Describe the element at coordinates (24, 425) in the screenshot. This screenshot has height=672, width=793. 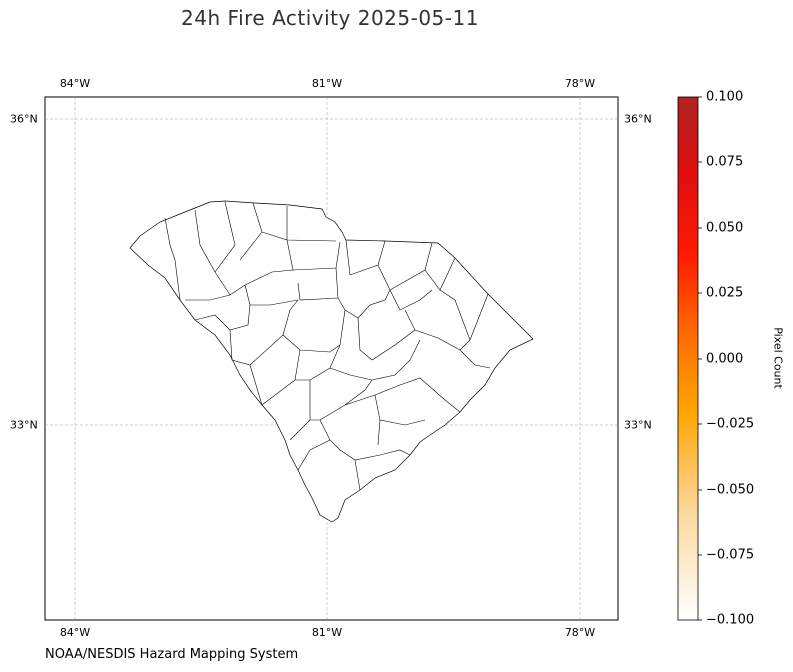
I see `lat-tick-left-33n: 33°N` at that location.